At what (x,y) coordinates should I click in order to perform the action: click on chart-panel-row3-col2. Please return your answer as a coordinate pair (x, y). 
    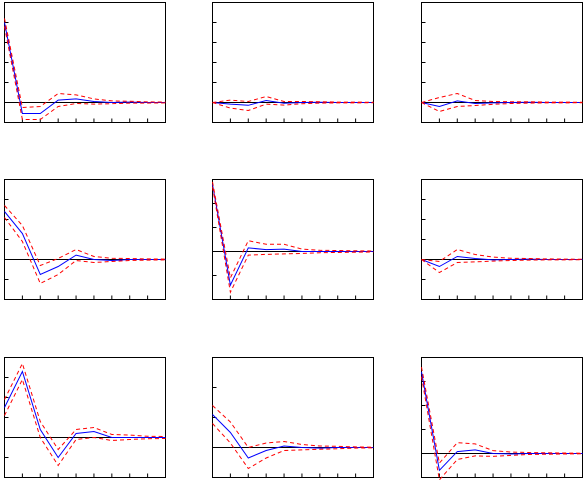
    Looking at the image, I should click on (293, 417).